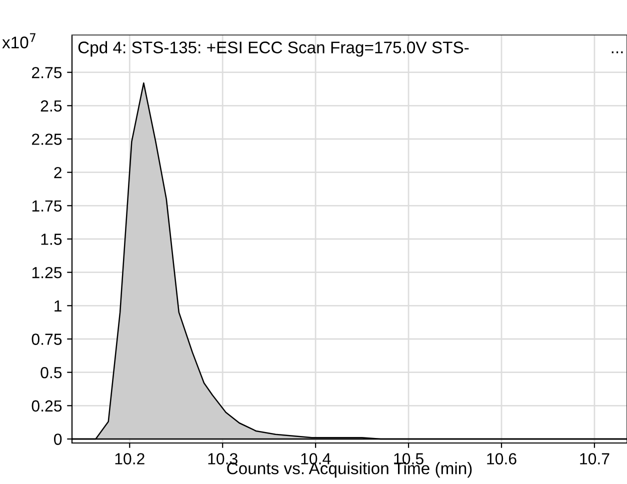 This screenshot has width=627, height=484. What do you see at coordinates (51, 239) in the screenshot?
I see `y-tick-label: 1.5` at bounding box center [51, 239].